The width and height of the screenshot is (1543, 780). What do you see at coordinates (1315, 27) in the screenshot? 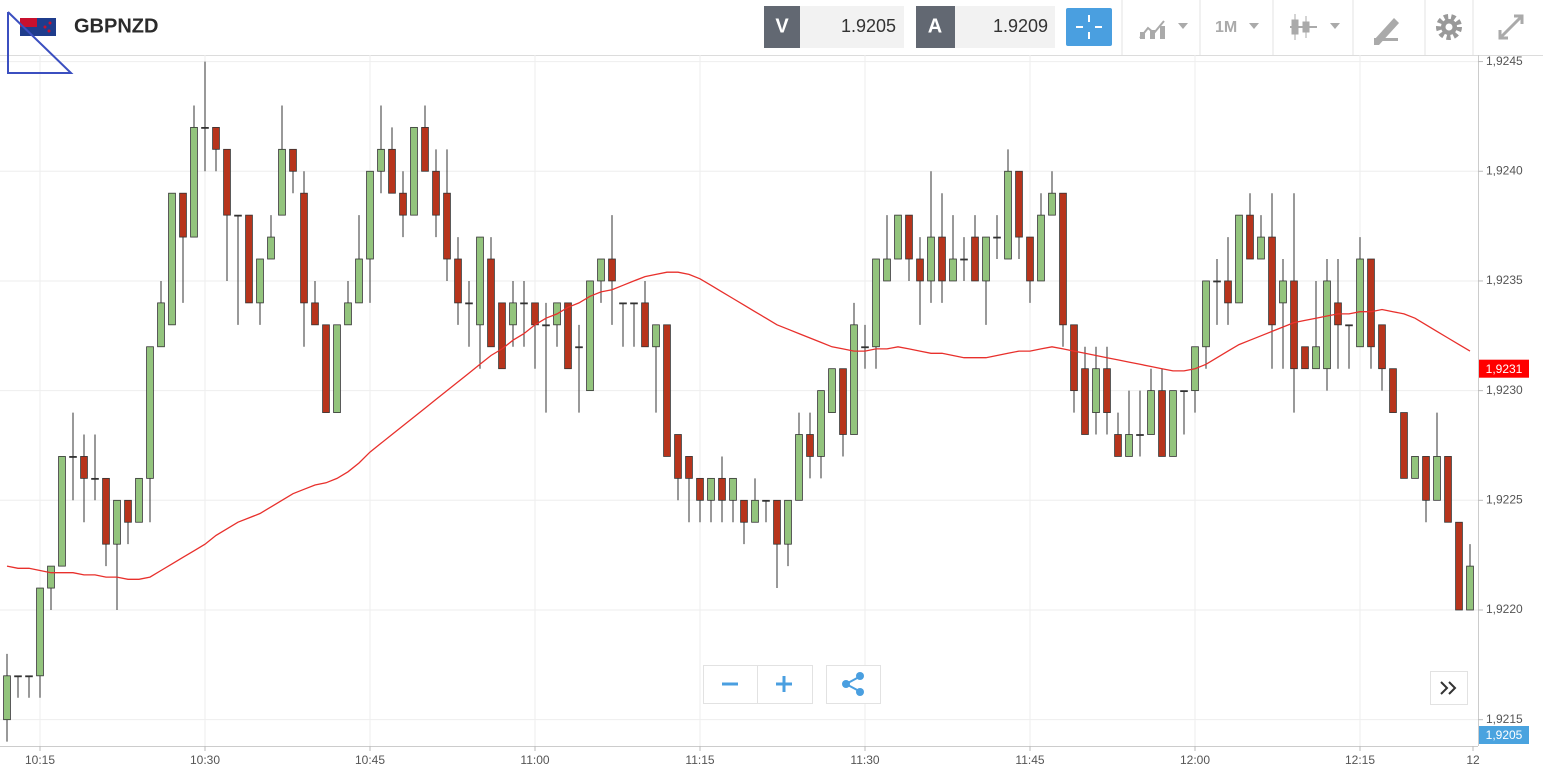
I see `candle-style-button` at bounding box center [1315, 27].